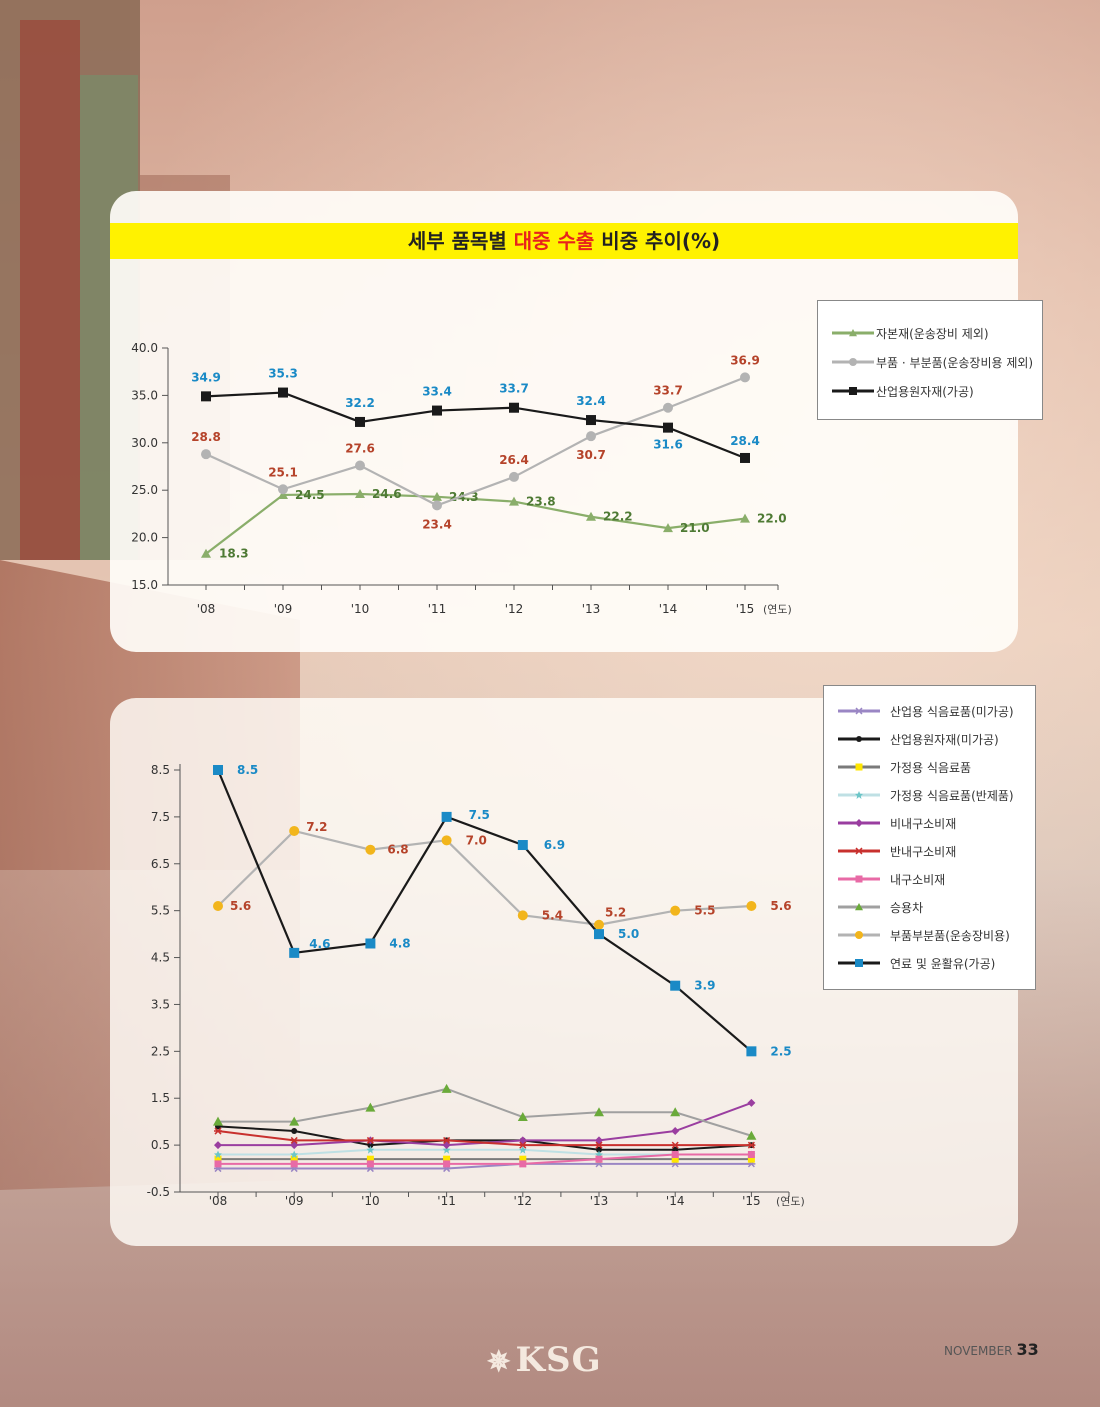 The height and width of the screenshot is (1407, 1100). What do you see at coordinates (675, 1201) in the screenshot?
I see `x-tick-label: '14` at bounding box center [675, 1201].